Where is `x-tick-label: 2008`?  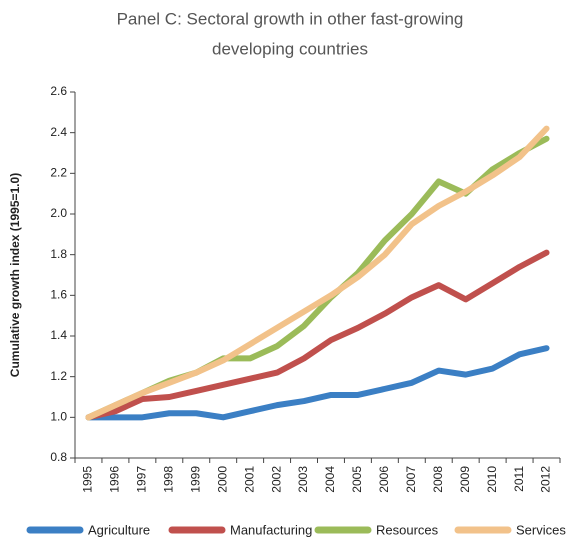 x-tick-label: 2008 is located at coordinates (438, 479).